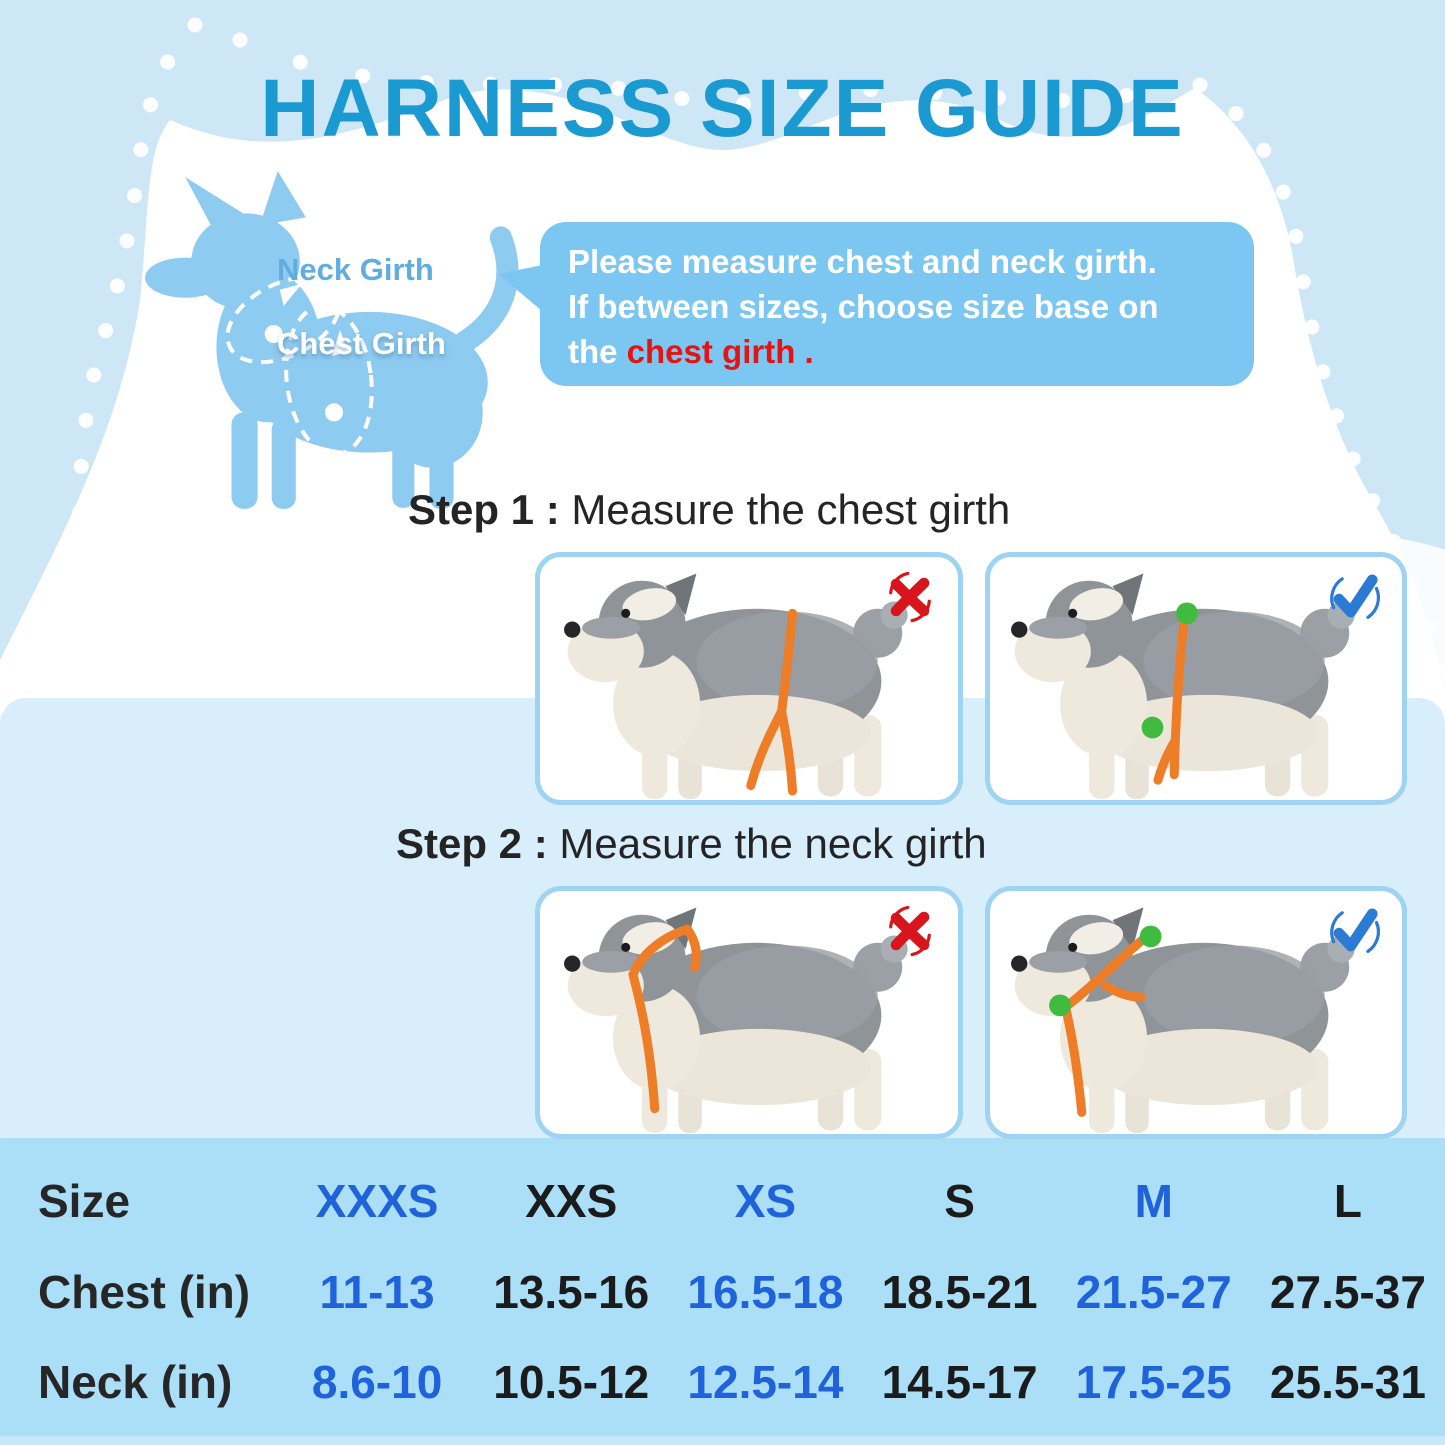 The height and width of the screenshot is (1445, 1445). I want to click on step1-wrong-example-card, so click(749, 678).